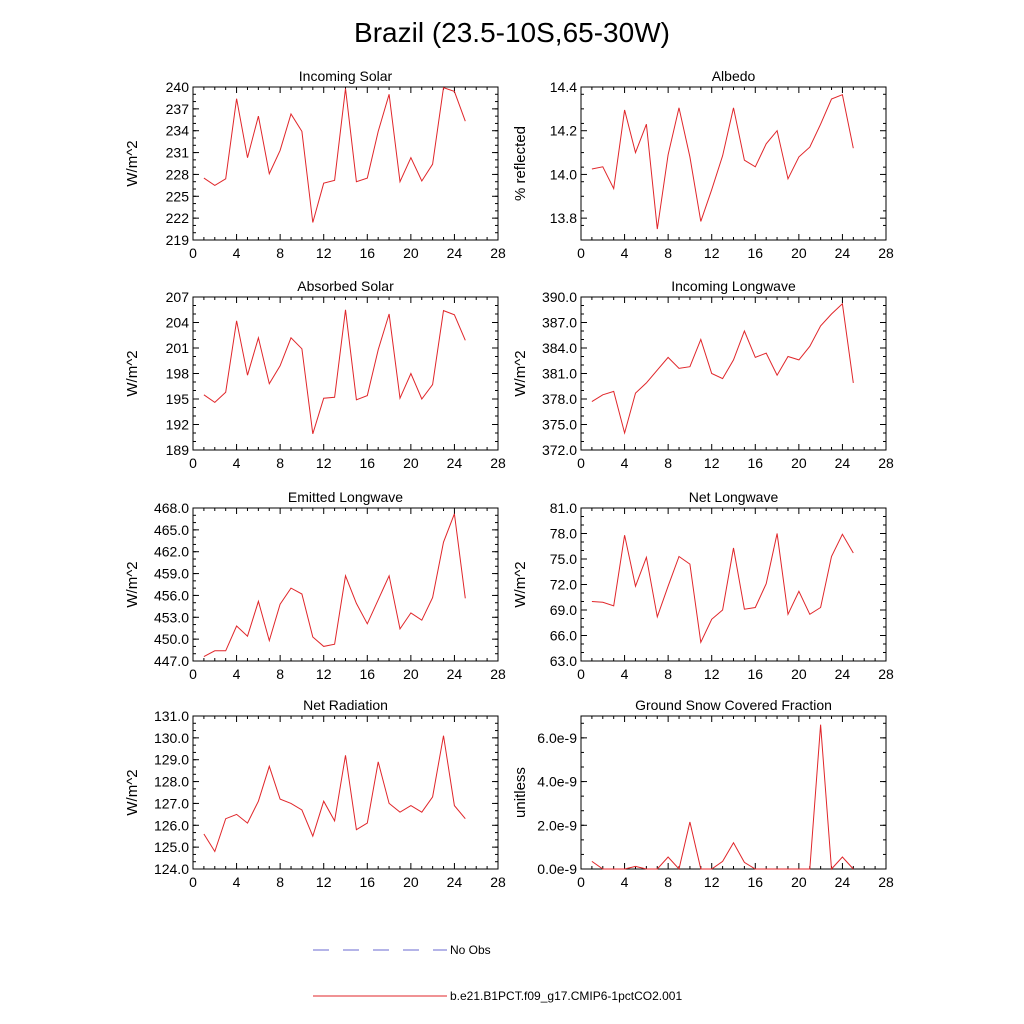 The image size is (1024, 1024). Describe the element at coordinates (178, 240) in the screenshot. I see `y-tick-label: 219` at that location.